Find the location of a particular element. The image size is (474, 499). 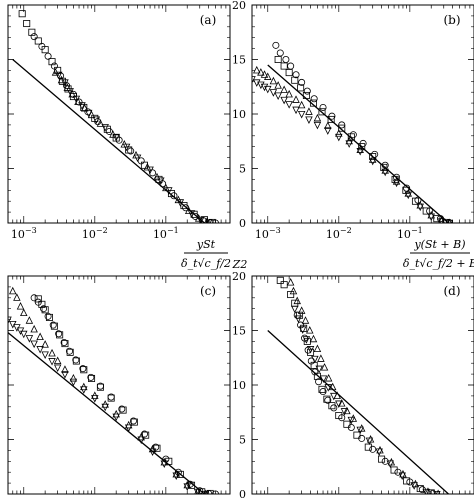

y-tick-label: 20 is located at coordinates (239, 6).